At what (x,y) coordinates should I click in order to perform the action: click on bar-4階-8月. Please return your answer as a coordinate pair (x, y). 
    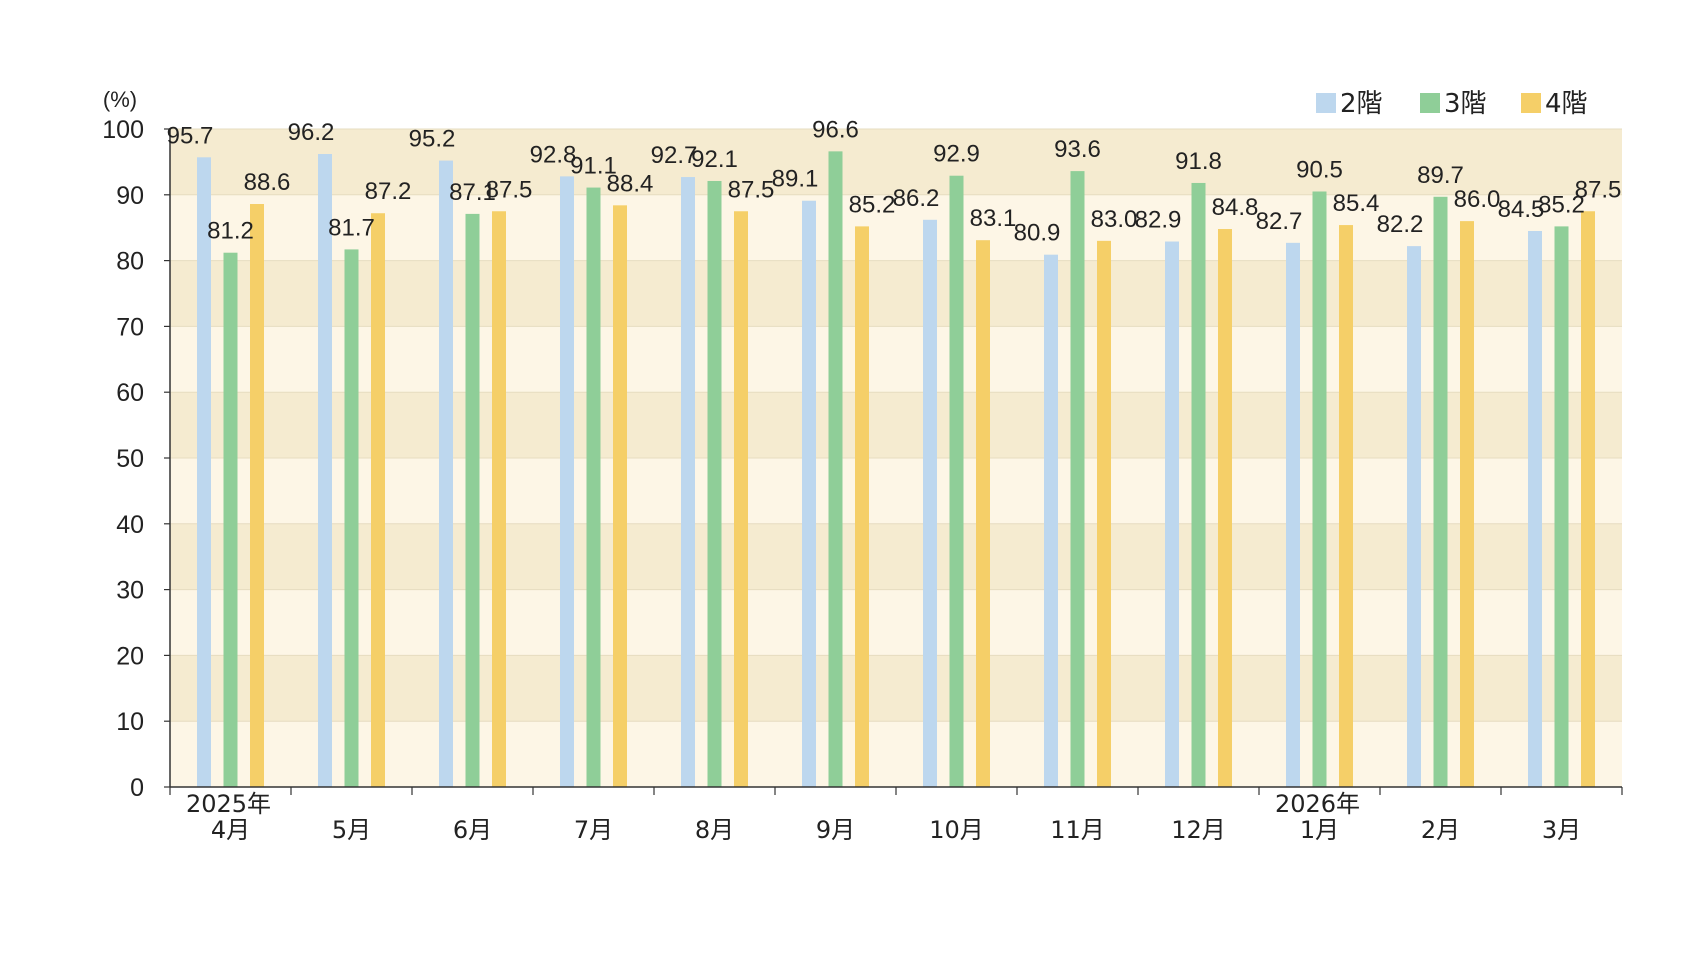
    Looking at the image, I should click on (741, 499).